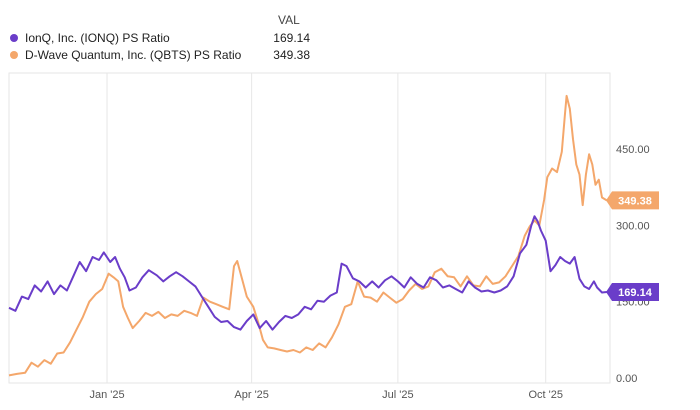  Describe the element at coordinates (633, 150) in the screenshot. I see `y-tick-label: 450.00` at that location.